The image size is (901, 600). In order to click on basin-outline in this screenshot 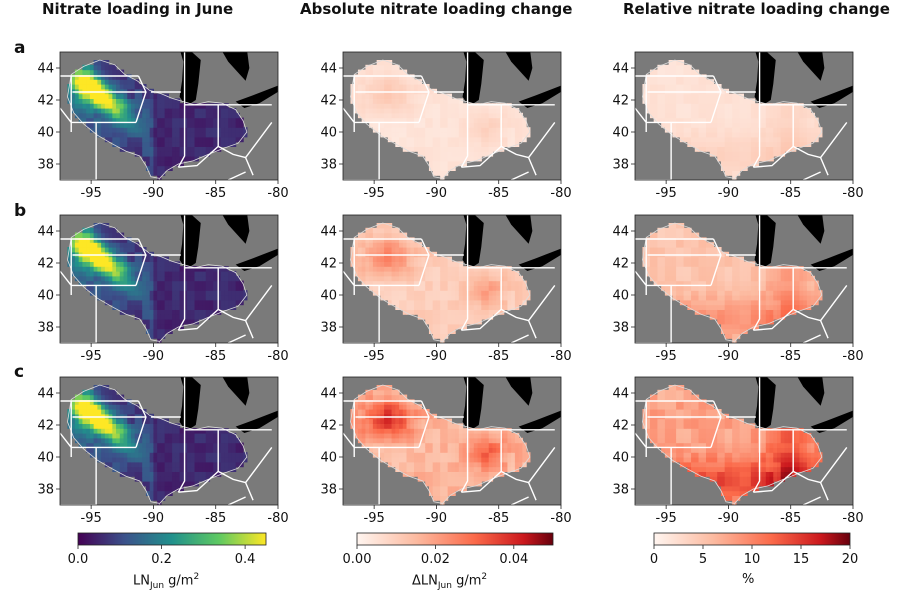, I will do `click(440, 444)`.